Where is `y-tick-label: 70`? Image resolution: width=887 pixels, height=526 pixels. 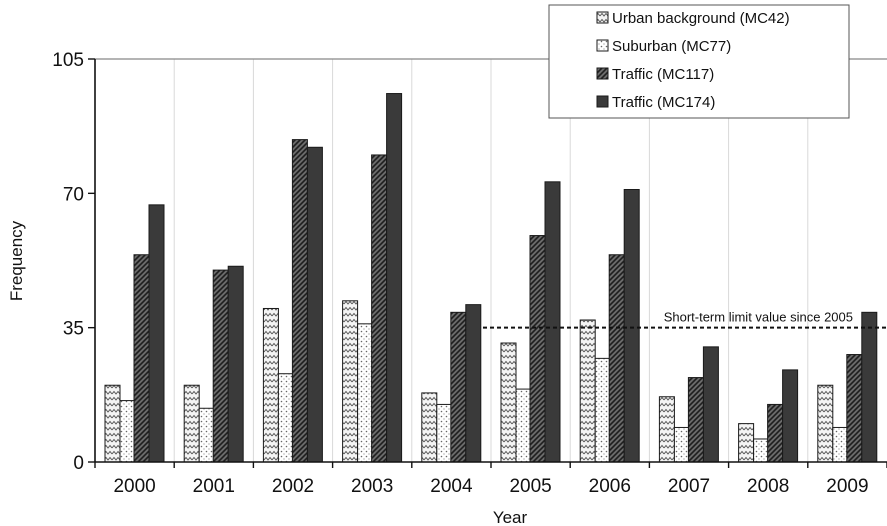 y-tick-label: 70 is located at coordinates (73, 194).